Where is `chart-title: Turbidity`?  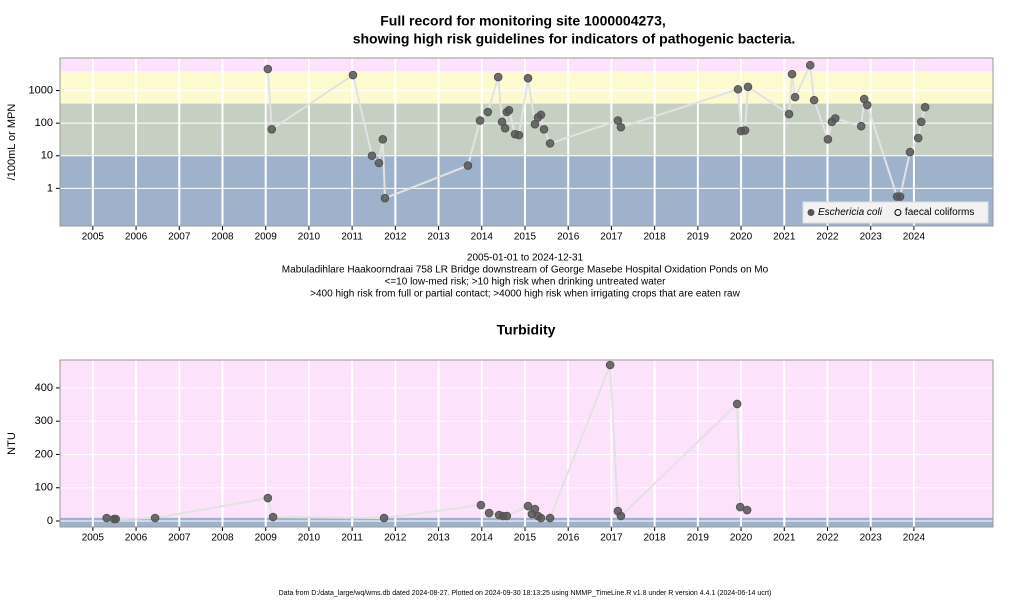
chart-title: Turbidity is located at coordinates (526, 330).